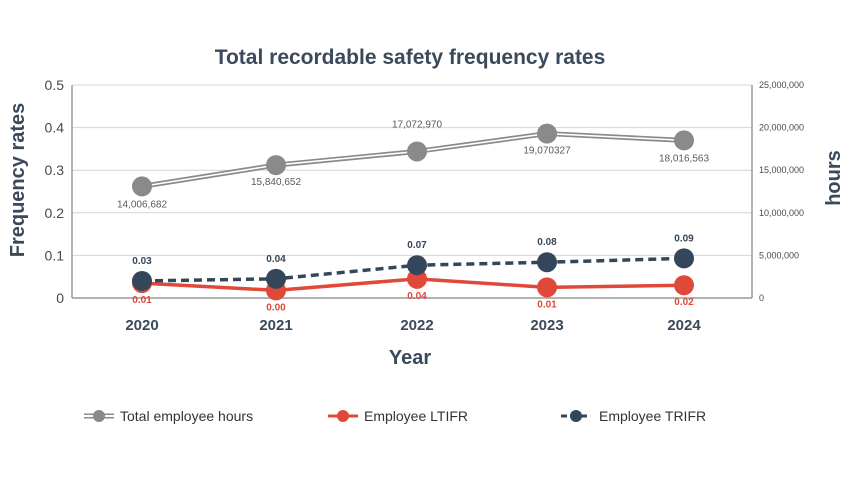 Image resolution: width=853 pixels, height=480 pixels. I want to click on y-right-axis-title: hours, so click(834, 178).